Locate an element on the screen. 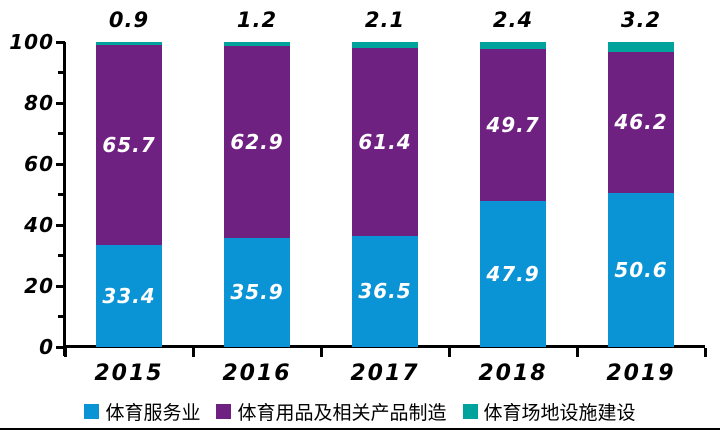  bar-value-label: 49.7 is located at coordinates (513, 125).